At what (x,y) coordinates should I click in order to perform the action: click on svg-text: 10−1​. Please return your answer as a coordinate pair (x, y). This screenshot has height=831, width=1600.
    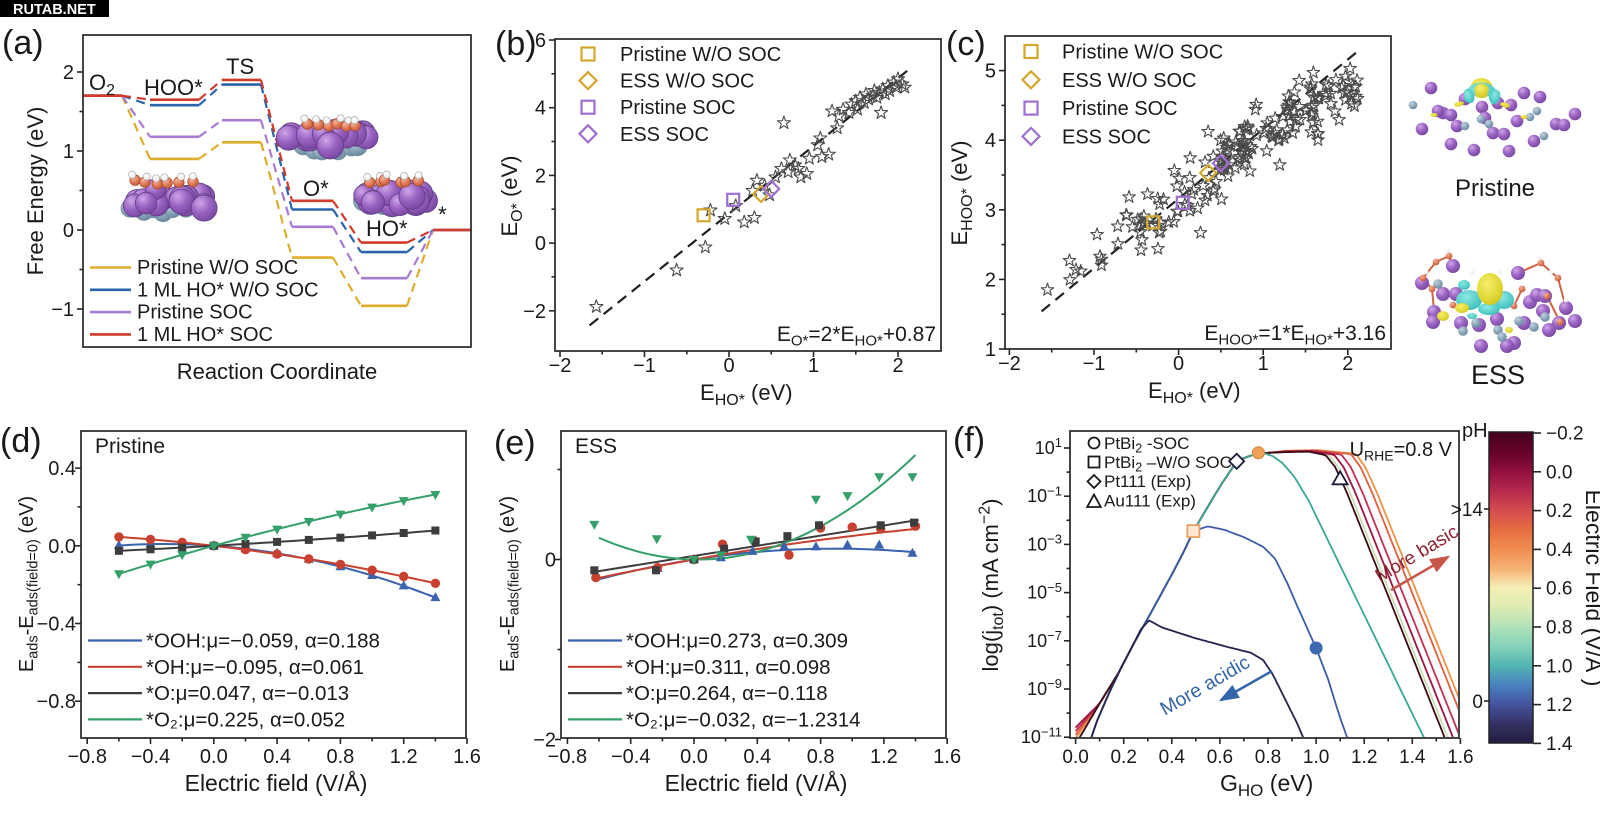
    Looking at the image, I should click on (1044, 494).